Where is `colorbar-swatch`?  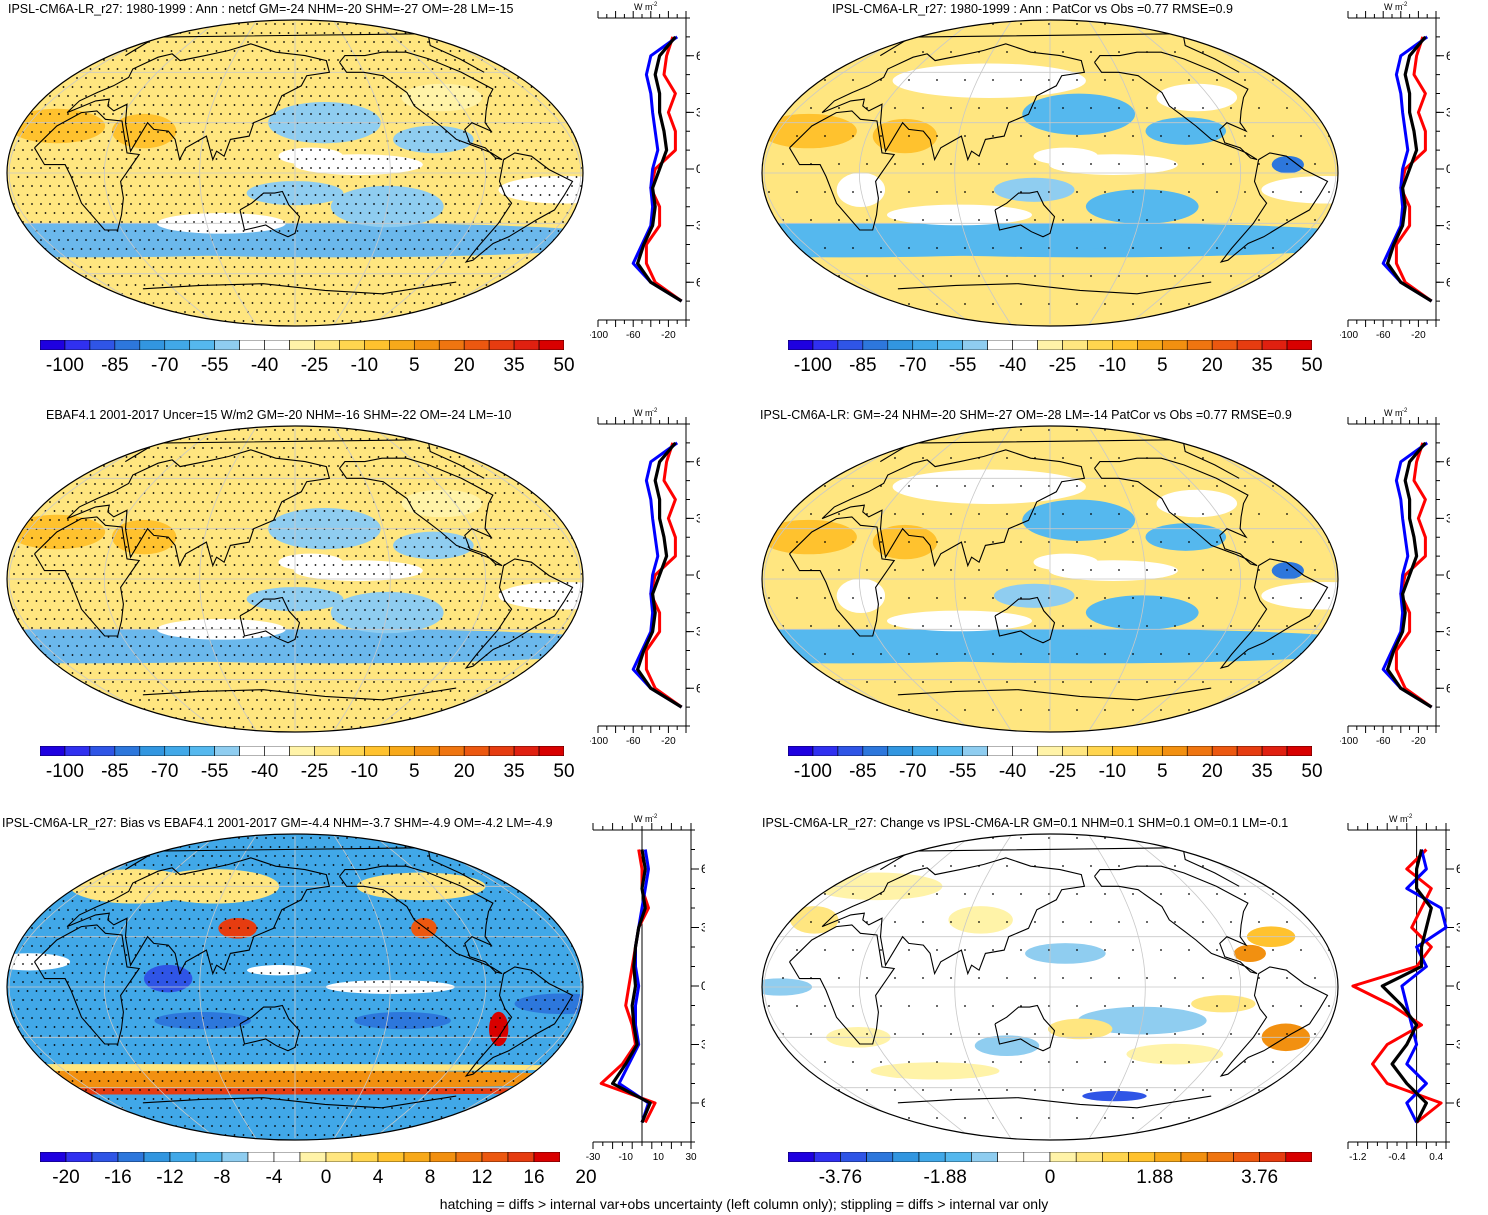
colorbar-swatch is located at coordinates (1000, 345).